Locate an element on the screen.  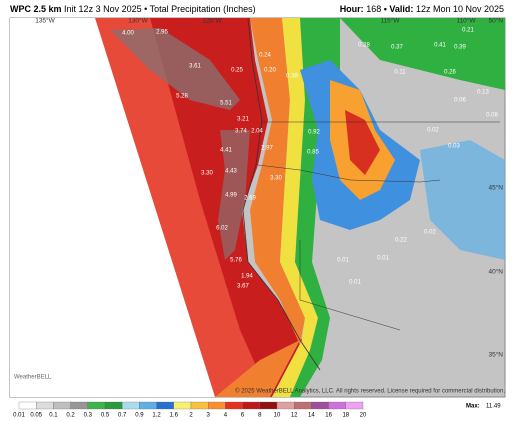
map-value: 3.74 is located at coordinates (241, 132).